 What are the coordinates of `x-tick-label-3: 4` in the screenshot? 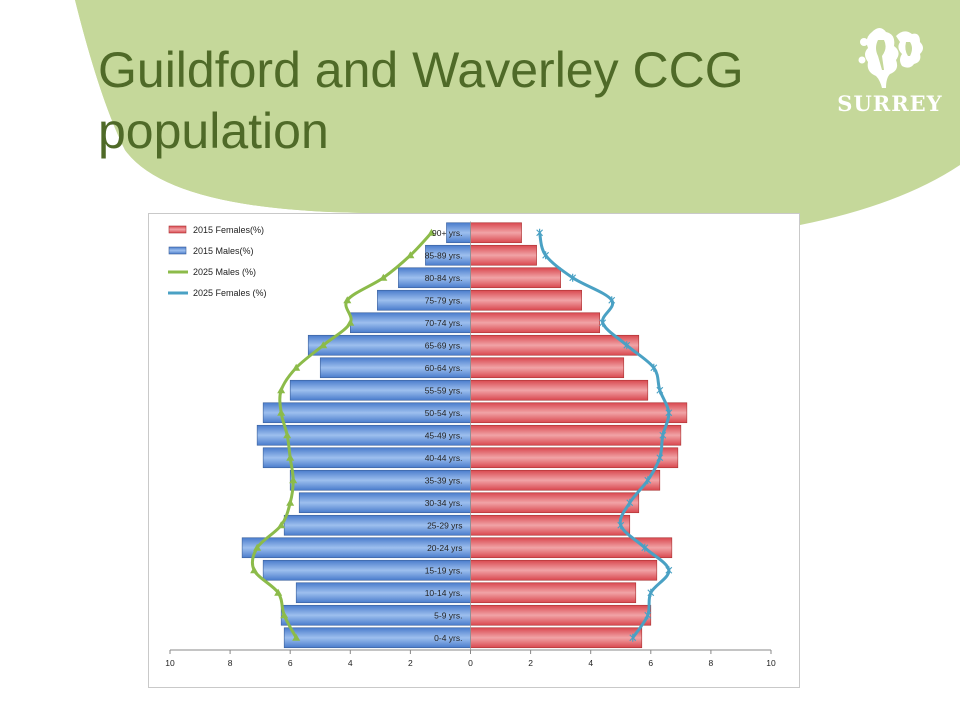 It's located at (350, 663).